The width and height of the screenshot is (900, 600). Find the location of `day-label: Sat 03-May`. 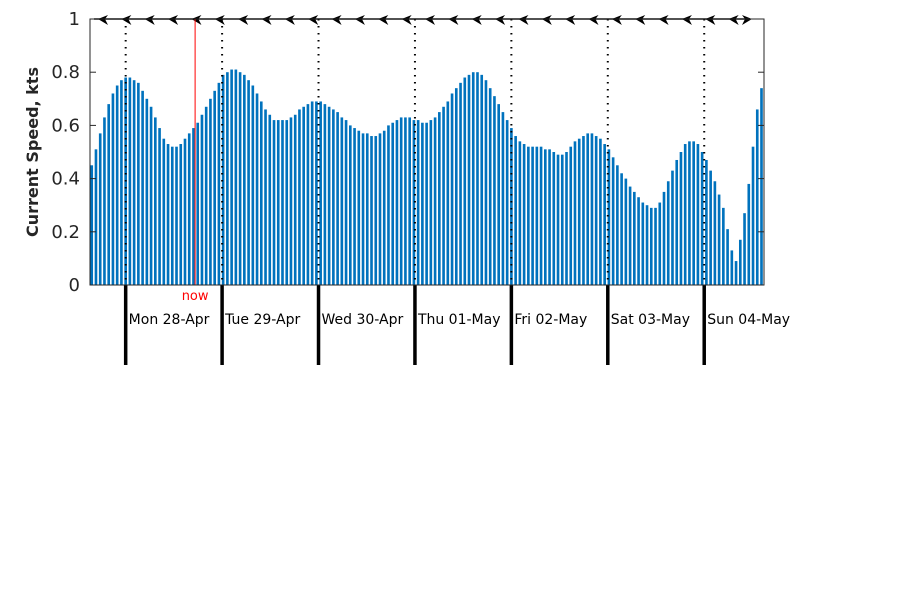

day-label: Sat 03-May is located at coordinates (650, 320).